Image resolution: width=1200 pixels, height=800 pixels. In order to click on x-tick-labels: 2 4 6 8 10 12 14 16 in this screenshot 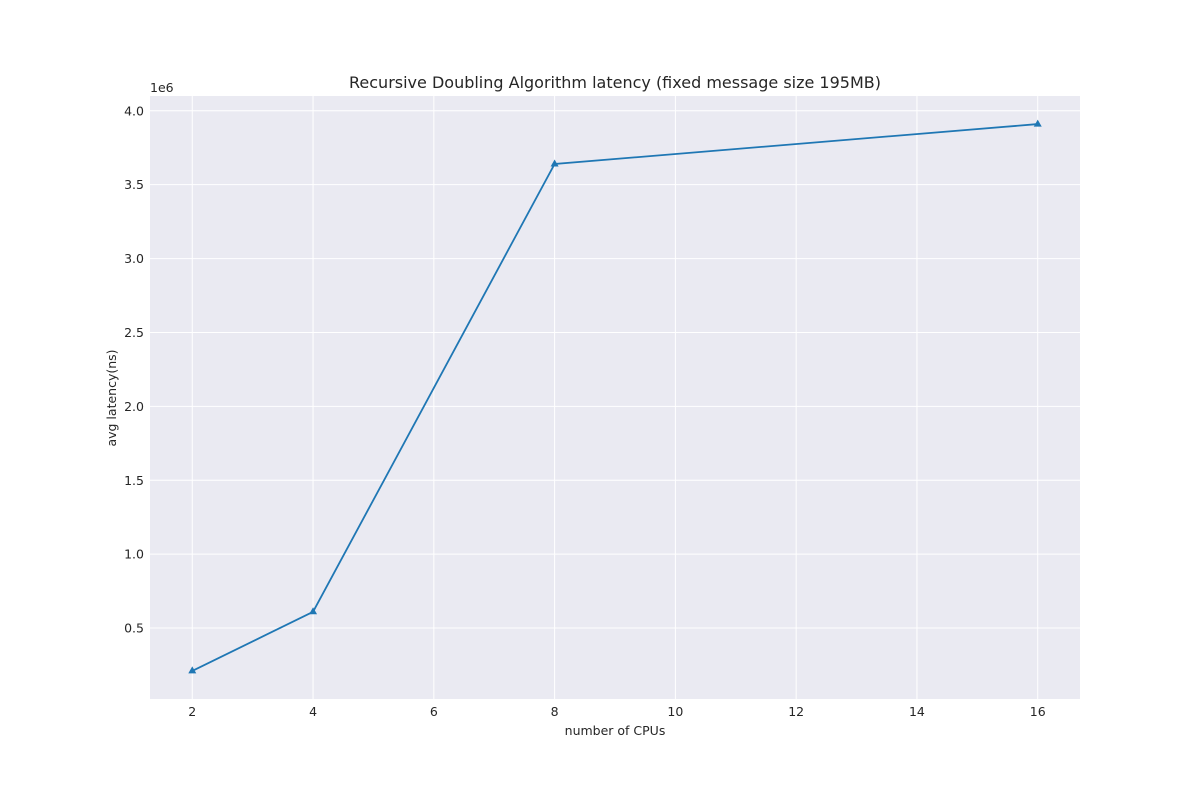, I will do `click(616, 711)`.